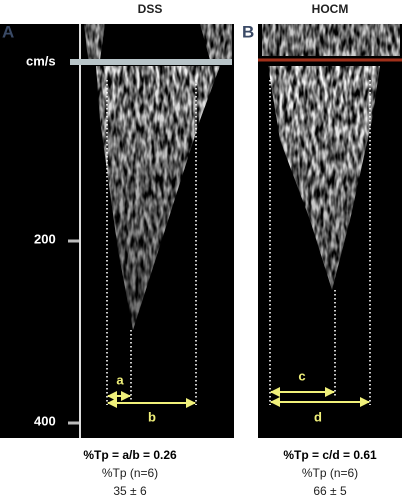 This screenshot has width=402, height=500. What do you see at coordinates (150, 9) in the screenshot?
I see `panel-title: DSS` at bounding box center [150, 9].